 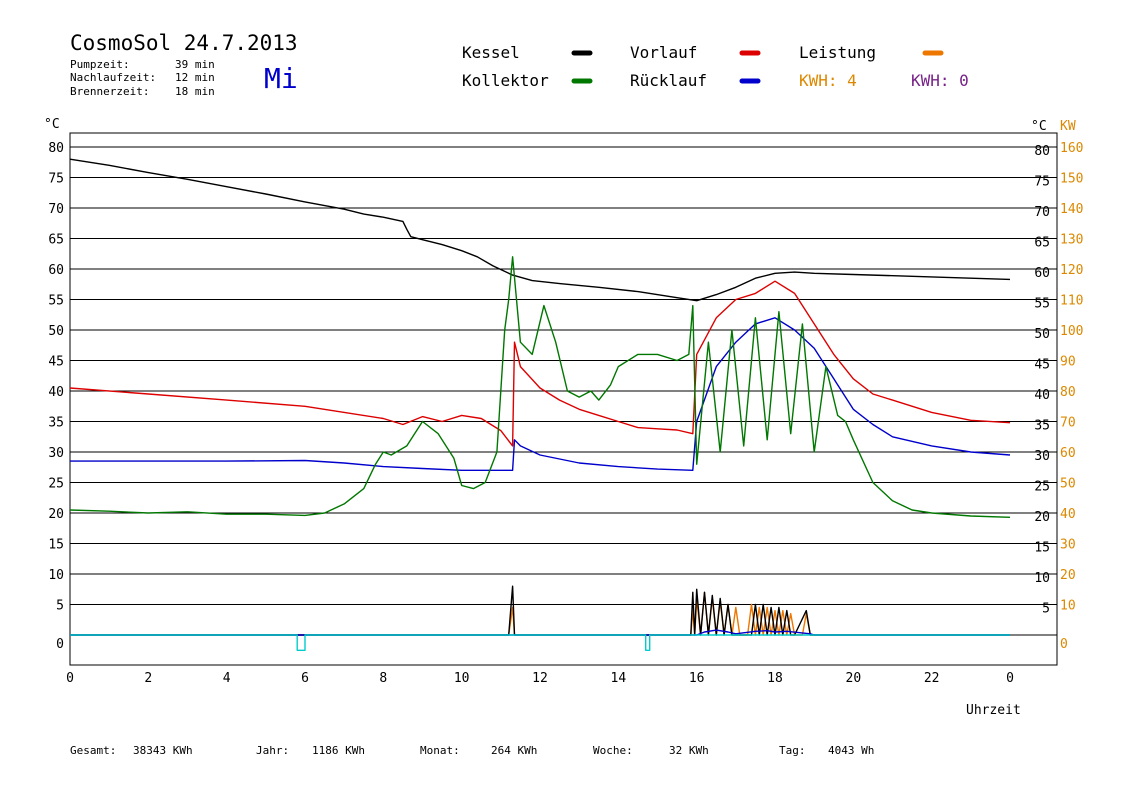 I want to click on legend-label-kessel: Kessel, so click(x=491, y=52).